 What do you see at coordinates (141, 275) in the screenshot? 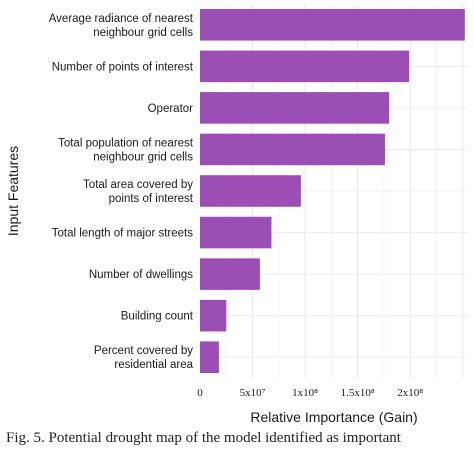
I see `category-label: Number of dwellings` at bounding box center [141, 275].